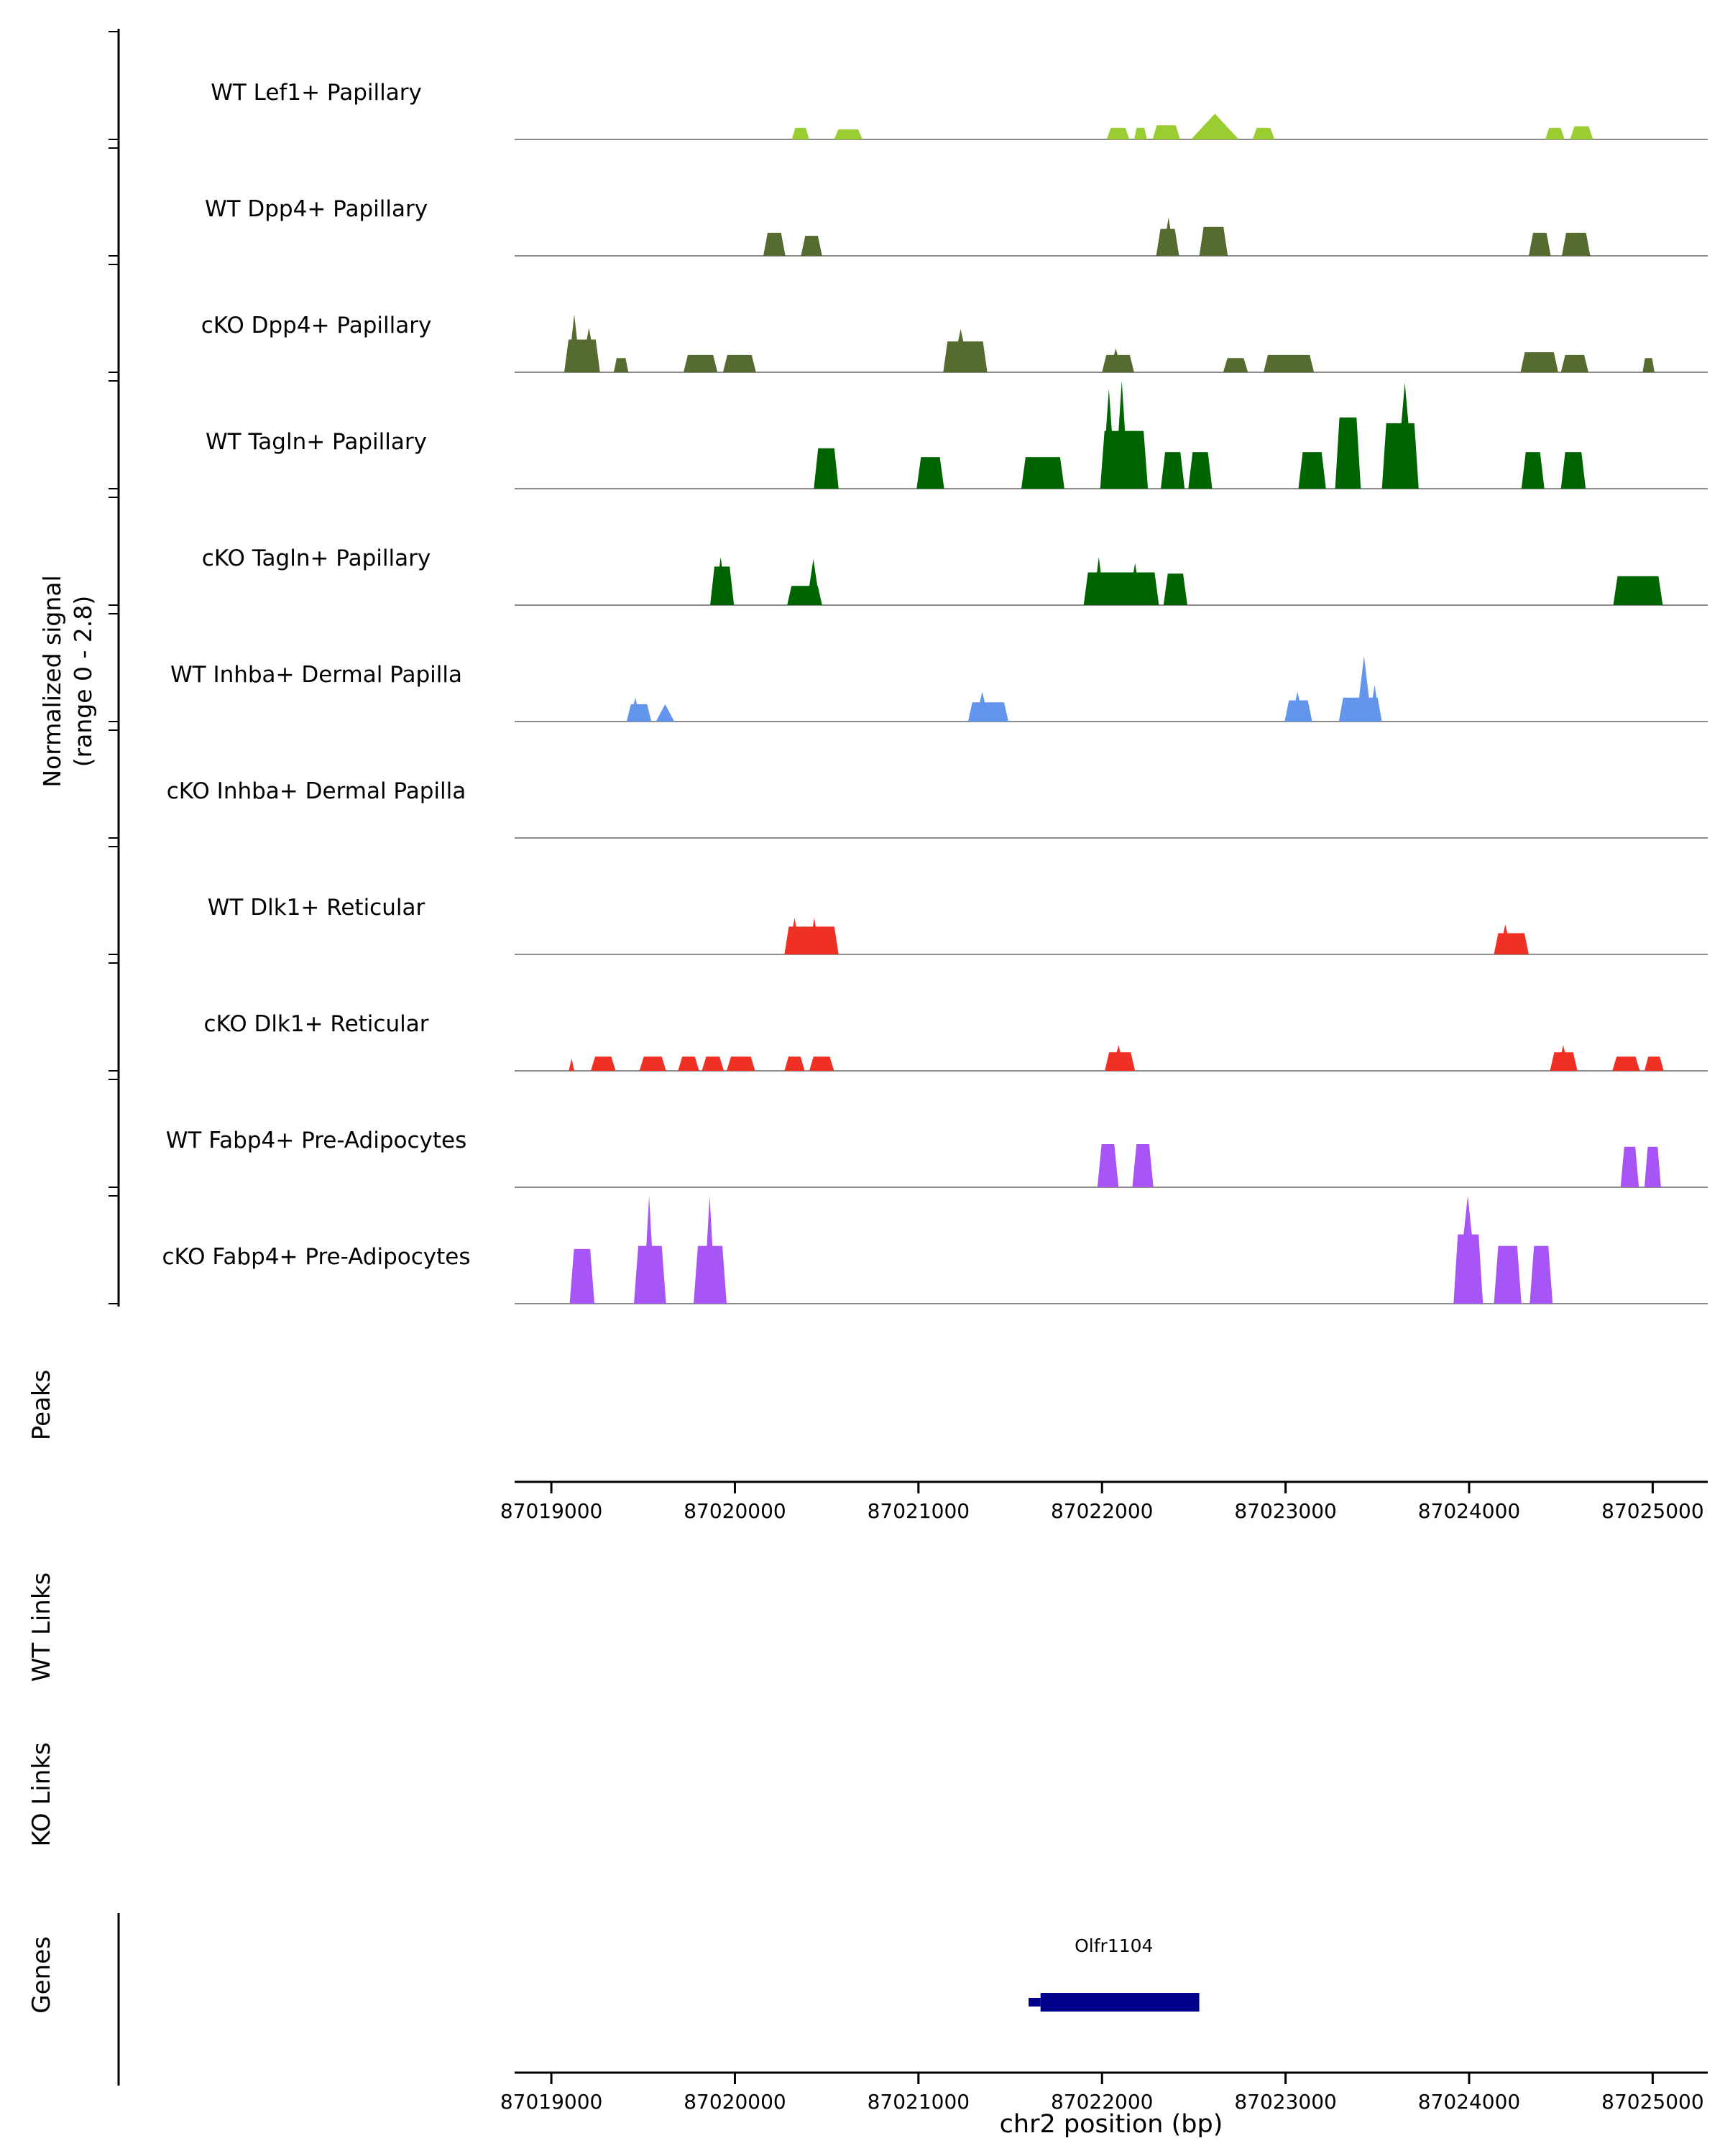 Image resolution: width=1725 pixels, height=2156 pixels. What do you see at coordinates (41, 1975) in the screenshot?
I see `section-label-genes: Genes` at bounding box center [41, 1975].